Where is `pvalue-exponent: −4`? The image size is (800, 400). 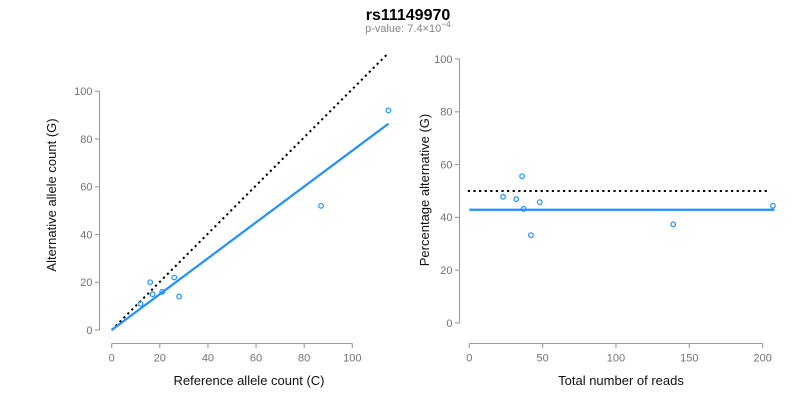
pvalue-exponent: −4 is located at coordinates (446, 24).